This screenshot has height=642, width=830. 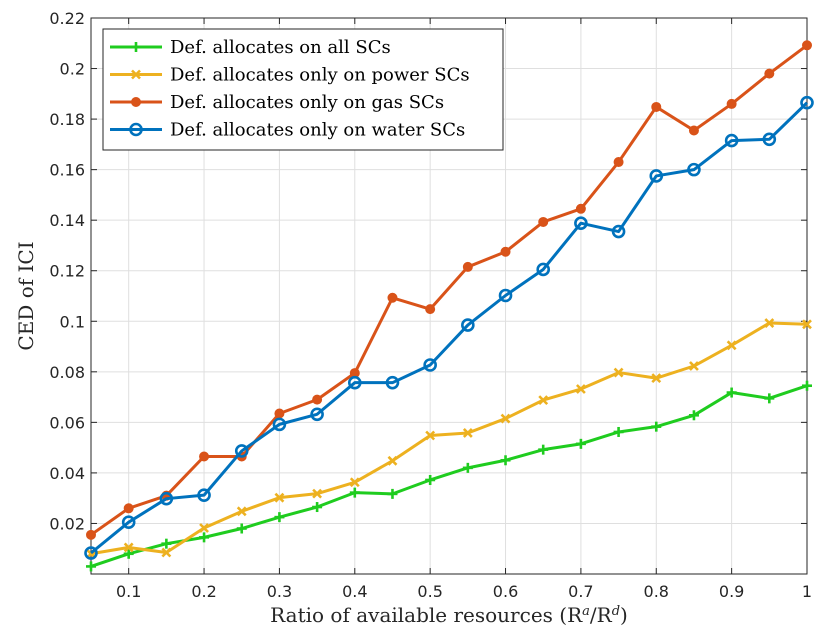 I want to click on legend-label: Def. allocates on all SCs, so click(x=280, y=47).